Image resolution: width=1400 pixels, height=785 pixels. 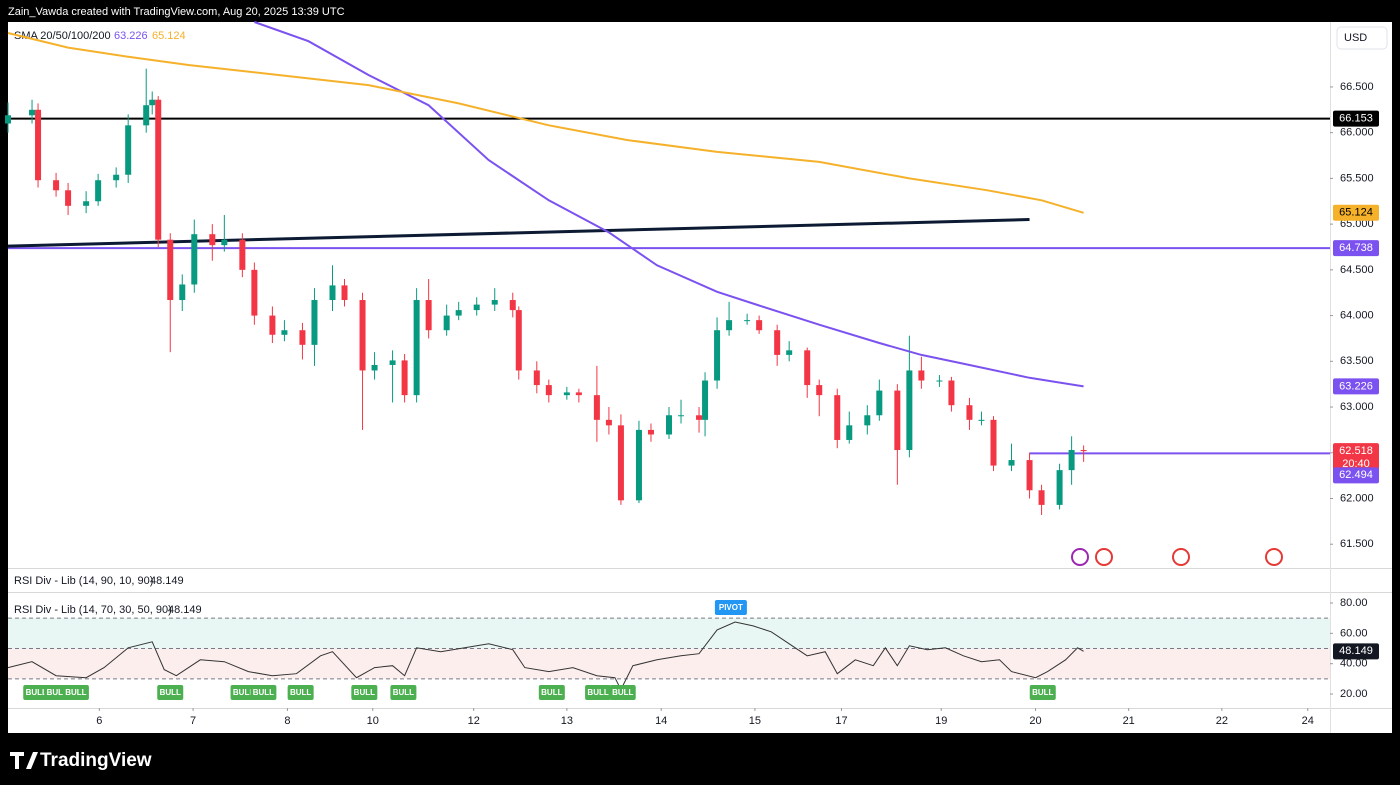 What do you see at coordinates (1357, 407) in the screenshot?
I see `y-tick-label: 63.000` at bounding box center [1357, 407].